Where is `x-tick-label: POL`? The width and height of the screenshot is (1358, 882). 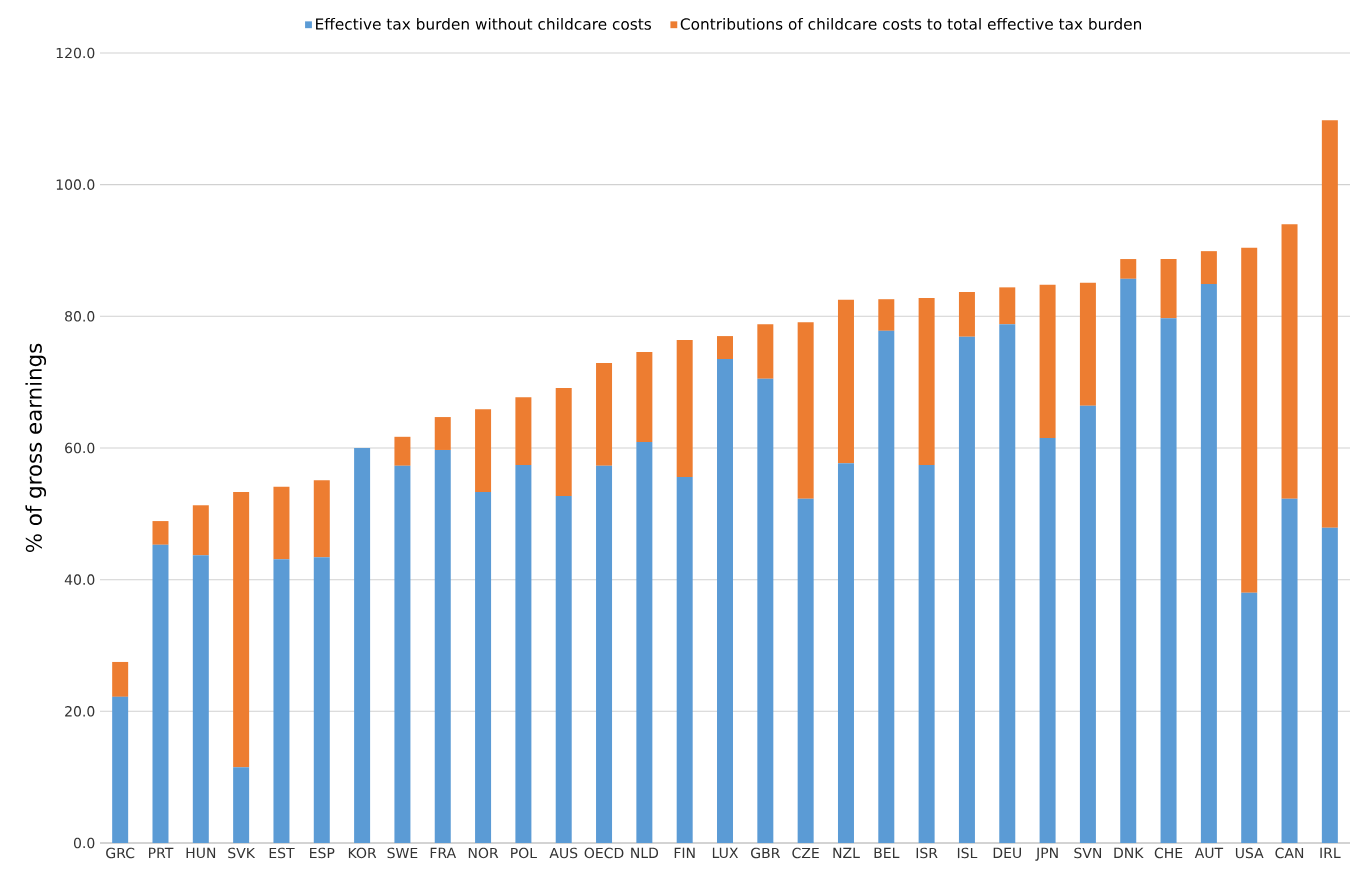 x-tick-label: POL is located at coordinates (524, 853).